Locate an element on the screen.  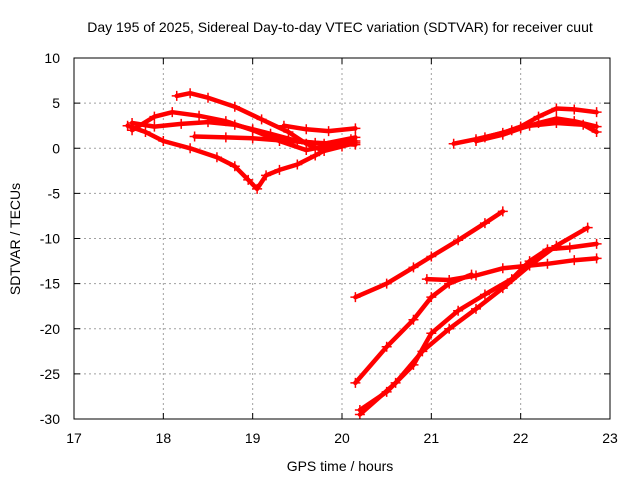
y-tick-label: 5 is located at coordinates (56, 103).